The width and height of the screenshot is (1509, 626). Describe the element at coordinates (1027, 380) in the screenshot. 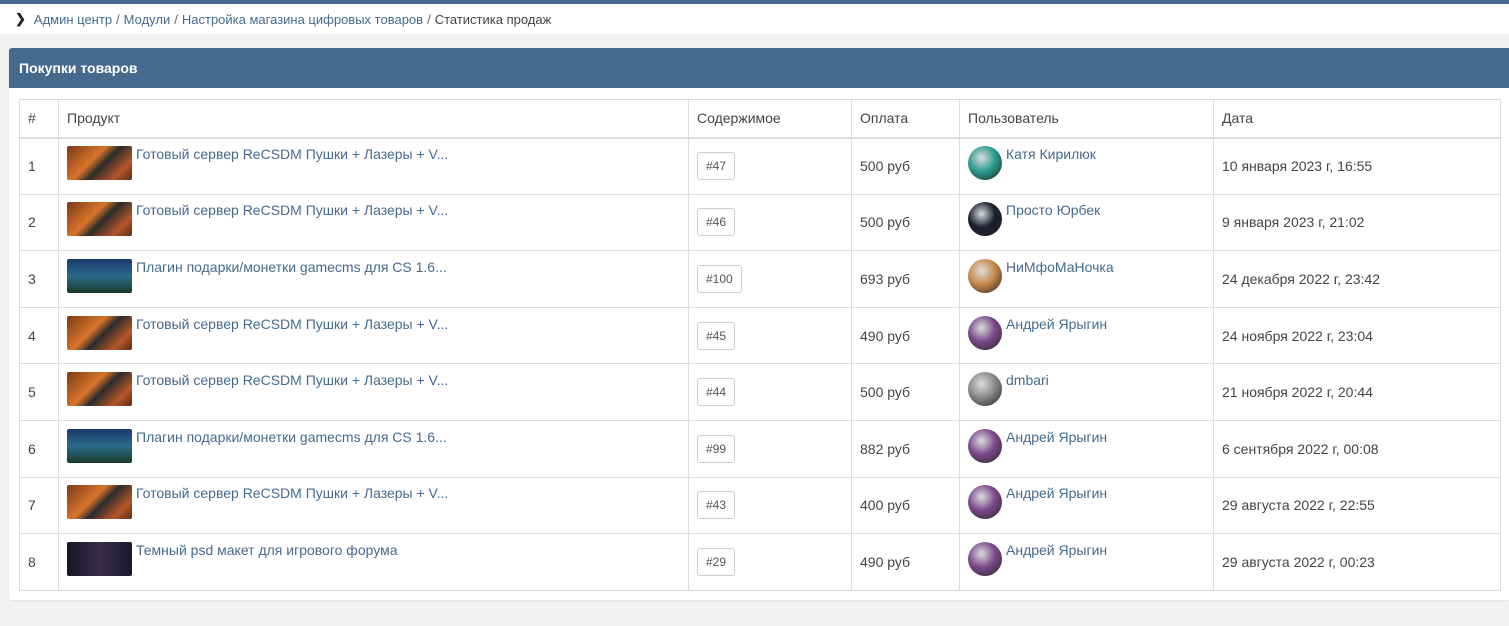

I see `user-link: dmbari` at that location.